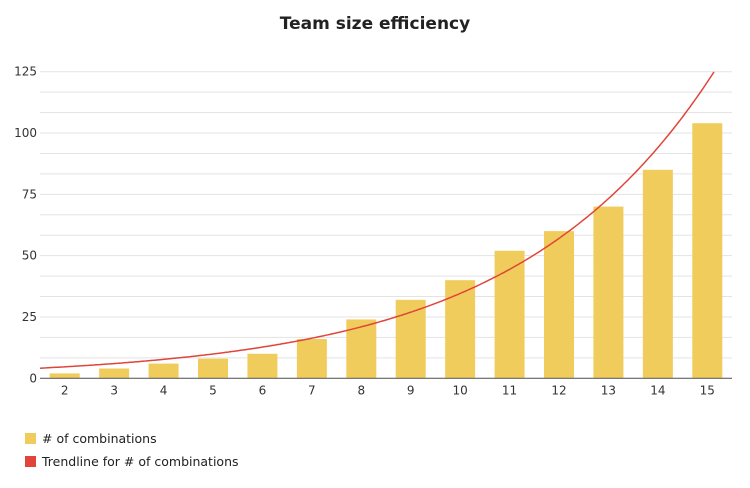 The width and height of the screenshot is (750, 488). I want to click on legend-swatch-bar, so click(30, 438).